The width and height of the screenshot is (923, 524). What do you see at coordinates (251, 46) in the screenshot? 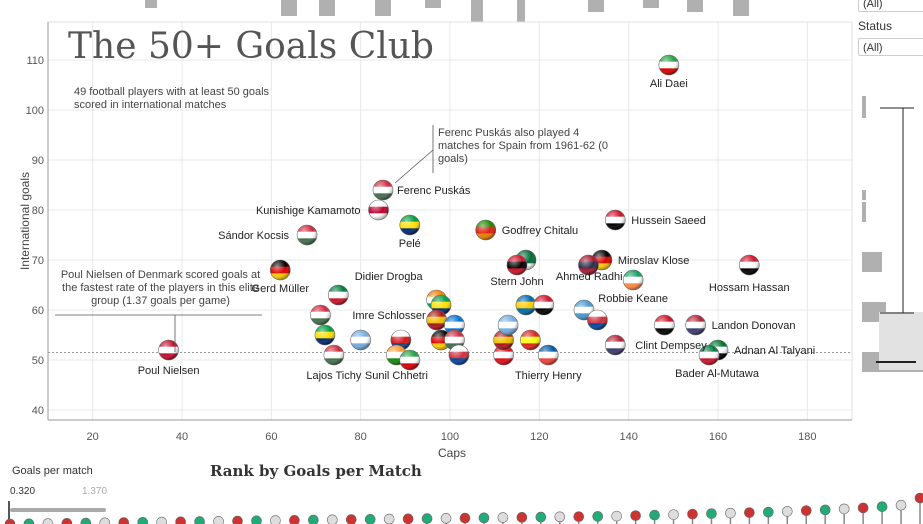
I see `page-title: The 50+ Goals Club` at bounding box center [251, 46].